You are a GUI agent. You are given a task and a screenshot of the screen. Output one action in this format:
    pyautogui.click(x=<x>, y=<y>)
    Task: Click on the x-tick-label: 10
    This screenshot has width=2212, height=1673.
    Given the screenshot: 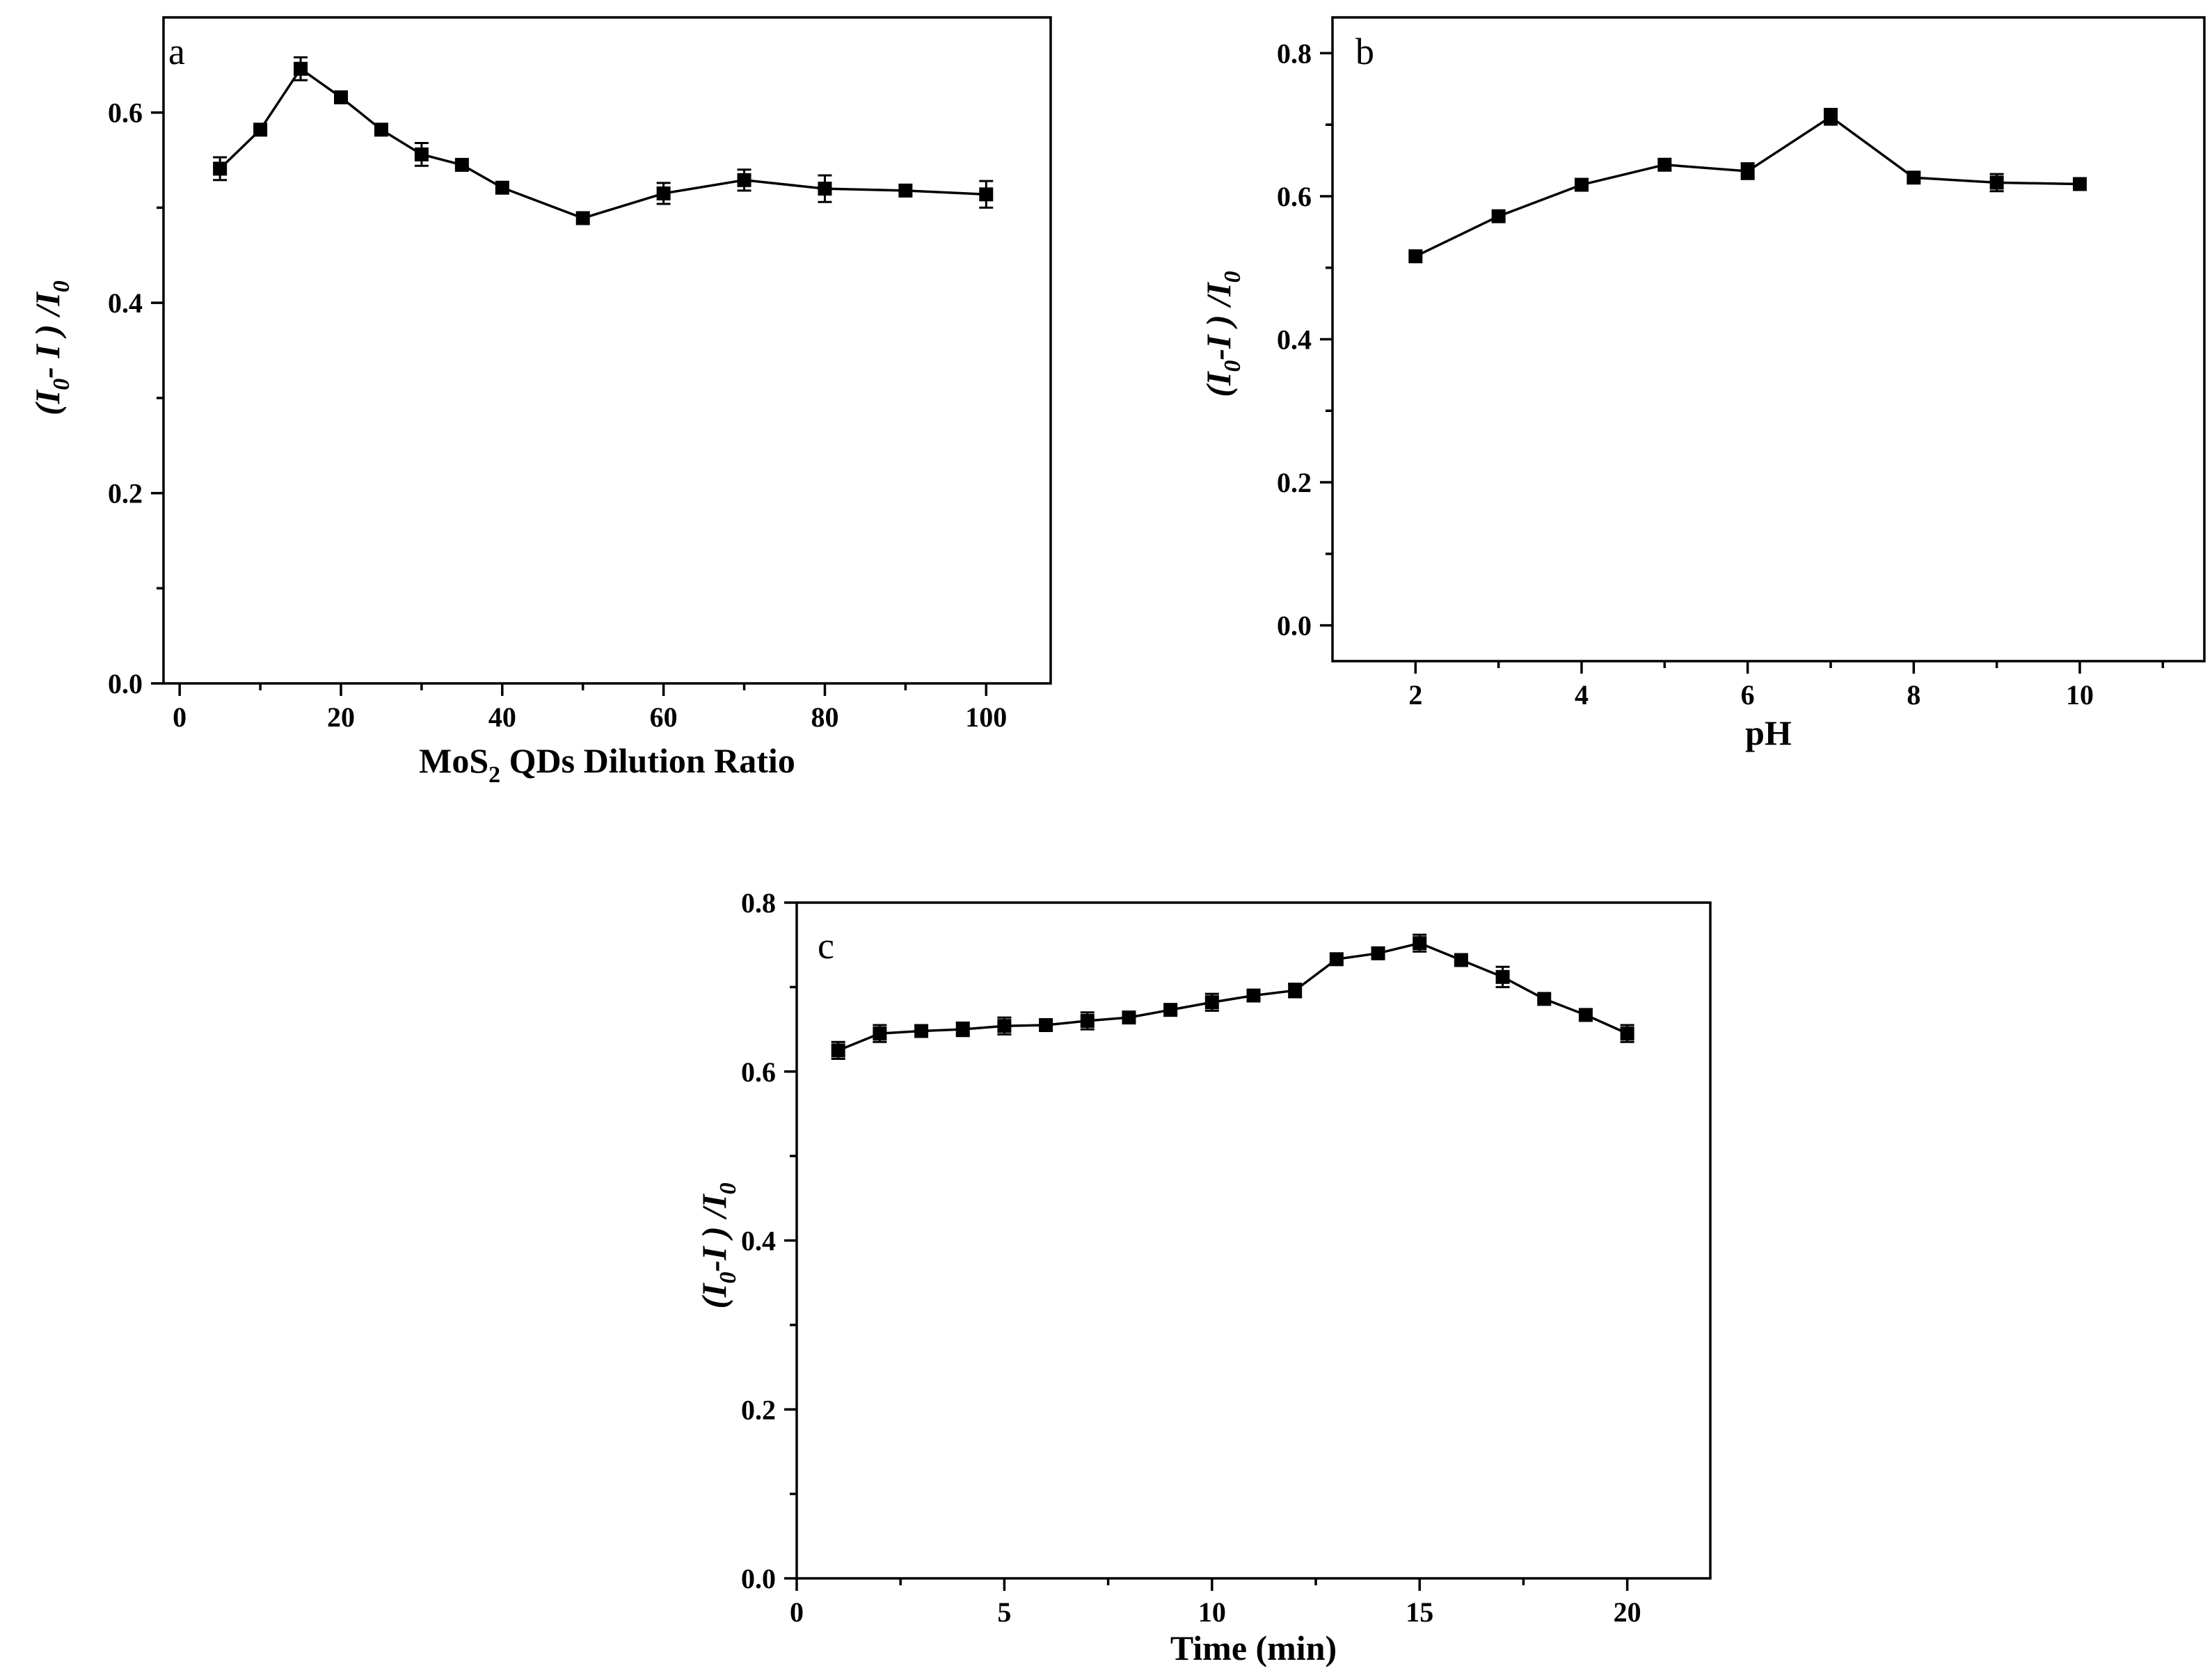 What is the action you would take?
    pyautogui.click(x=1212, y=1612)
    